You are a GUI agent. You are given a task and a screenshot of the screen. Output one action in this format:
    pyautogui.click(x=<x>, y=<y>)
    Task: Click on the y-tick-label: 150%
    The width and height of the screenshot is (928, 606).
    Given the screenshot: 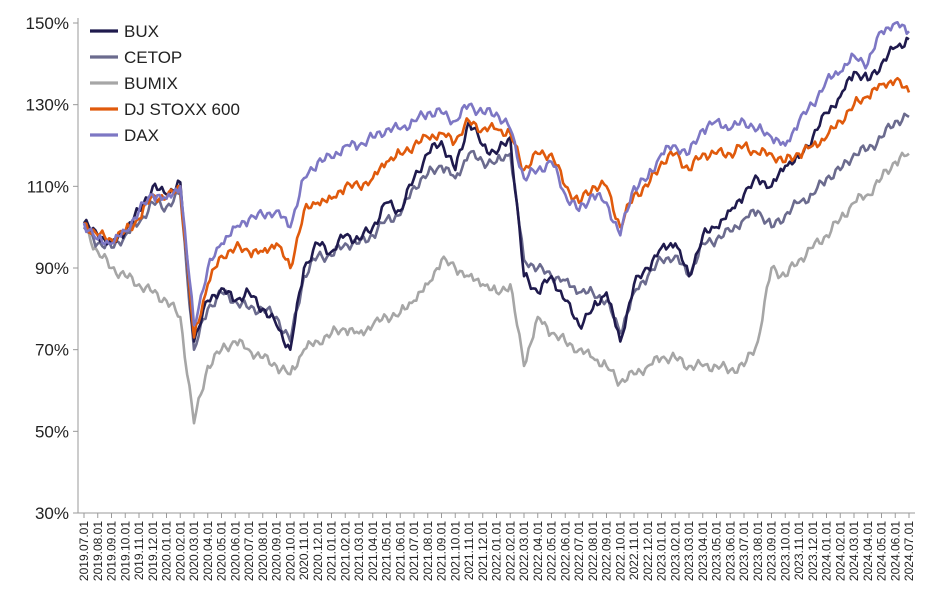 What is the action you would take?
    pyautogui.click(x=47, y=23)
    